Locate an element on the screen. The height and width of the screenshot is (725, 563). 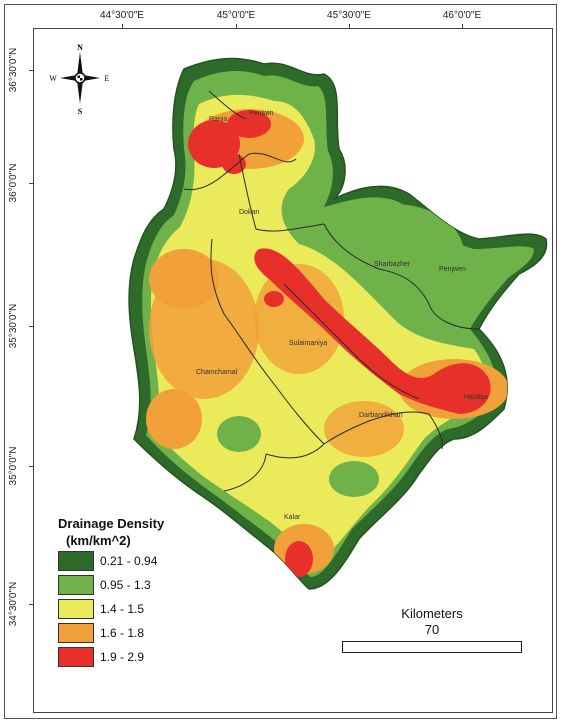
legend-item: 0.21 - 0.94 is located at coordinates (158, 561).